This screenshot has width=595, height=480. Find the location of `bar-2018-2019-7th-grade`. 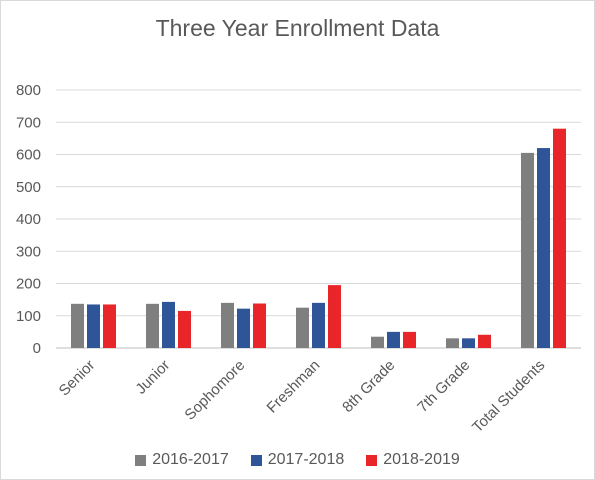

bar-2018-2019-7th-grade is located at coordinates (484, 341).